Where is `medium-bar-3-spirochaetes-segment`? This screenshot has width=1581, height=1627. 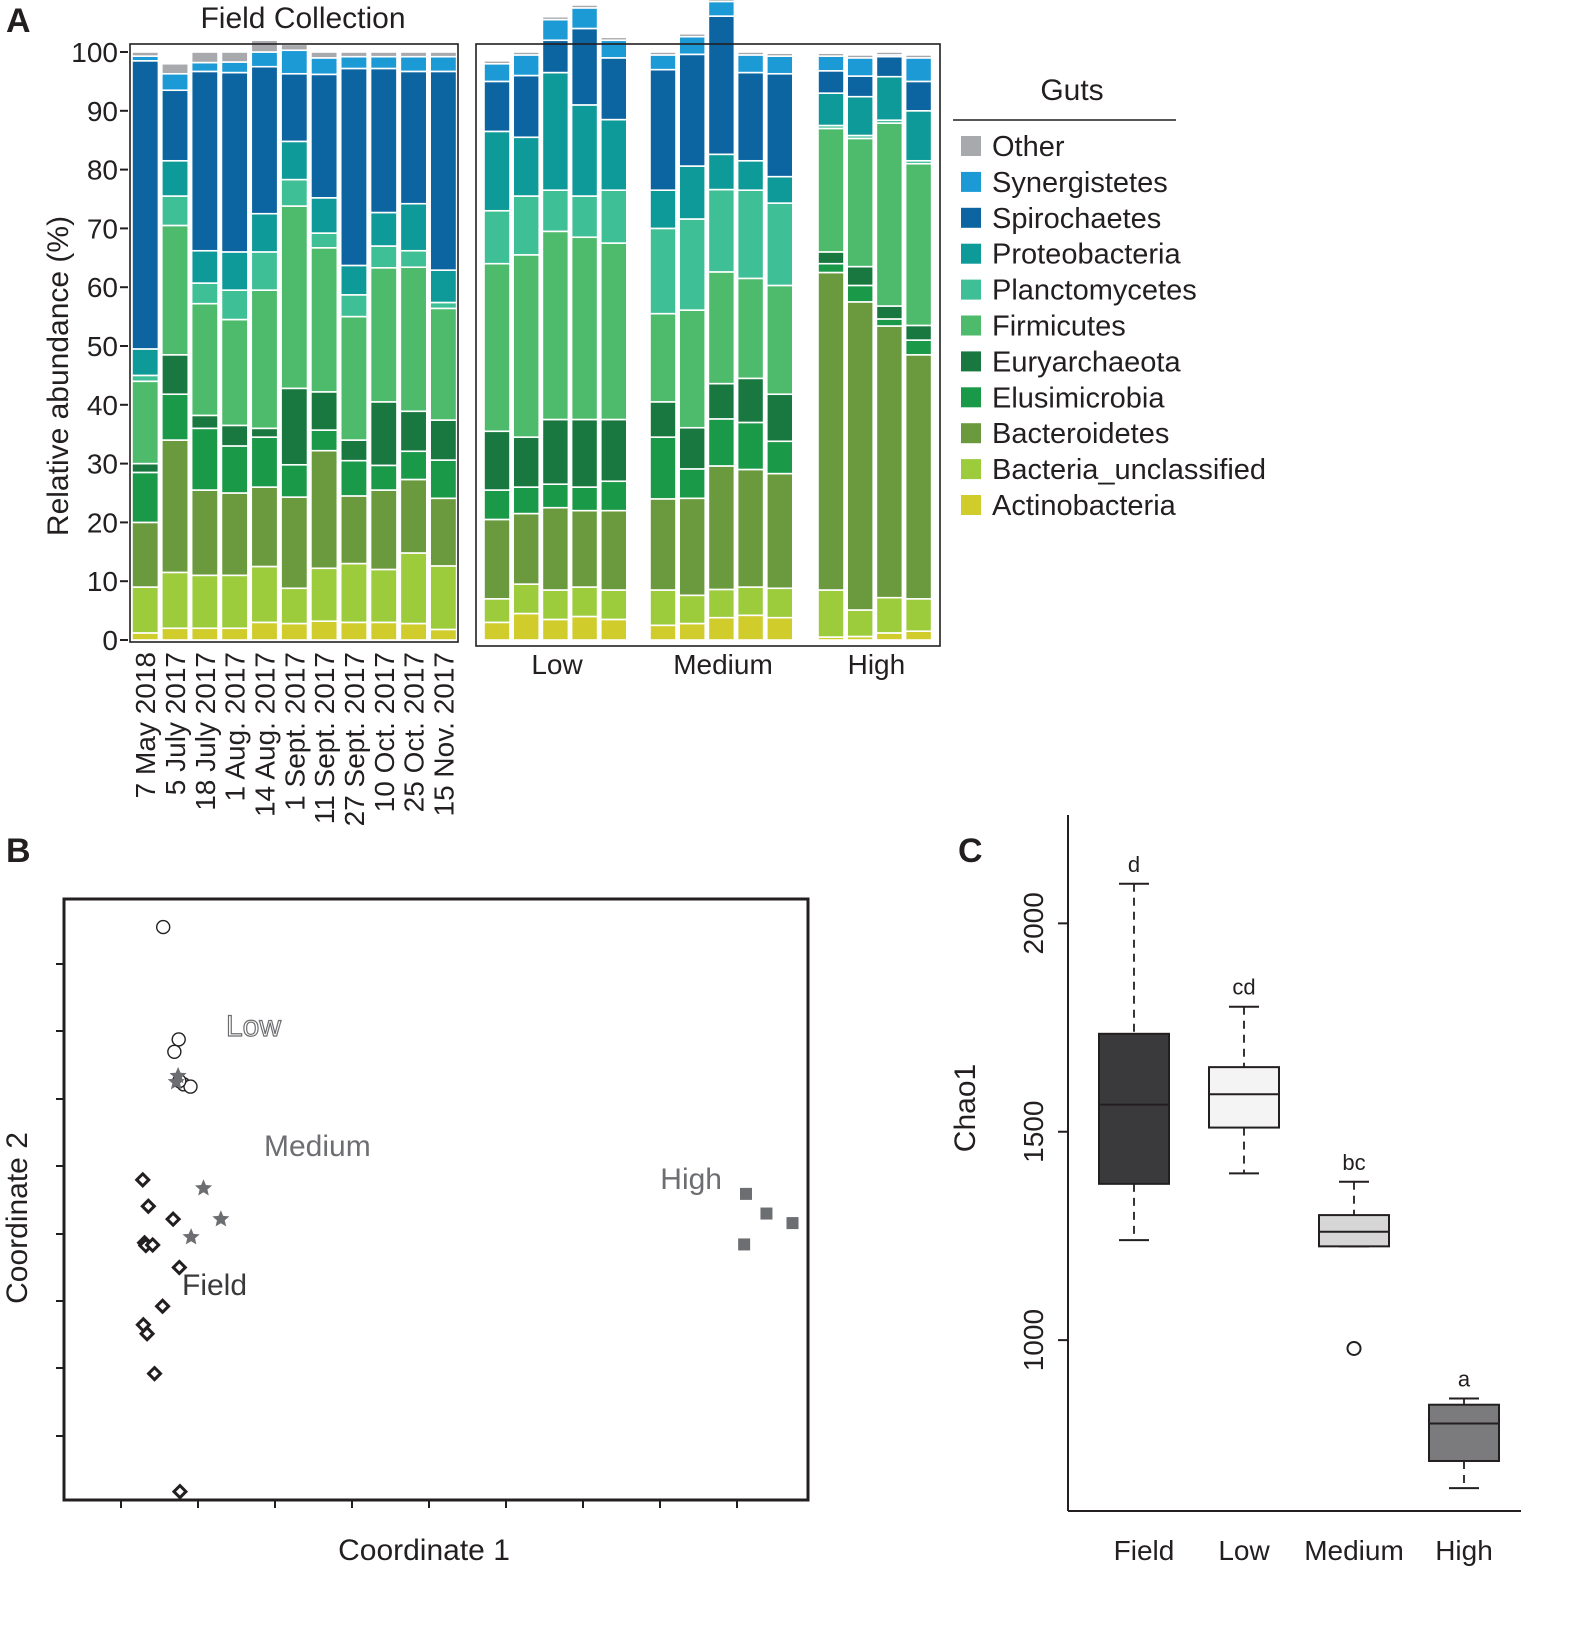
medium-bar-3-spirochaetes-segment is located at coordinates (721, 85).